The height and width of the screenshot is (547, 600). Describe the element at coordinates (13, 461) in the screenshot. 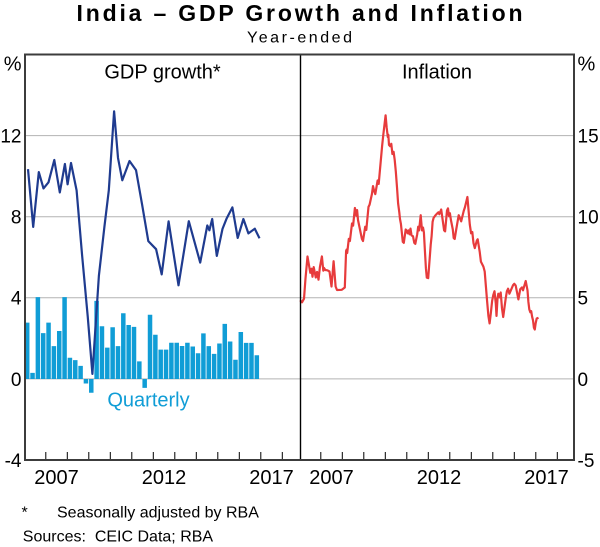

I see `svg-text: -4` at that location.